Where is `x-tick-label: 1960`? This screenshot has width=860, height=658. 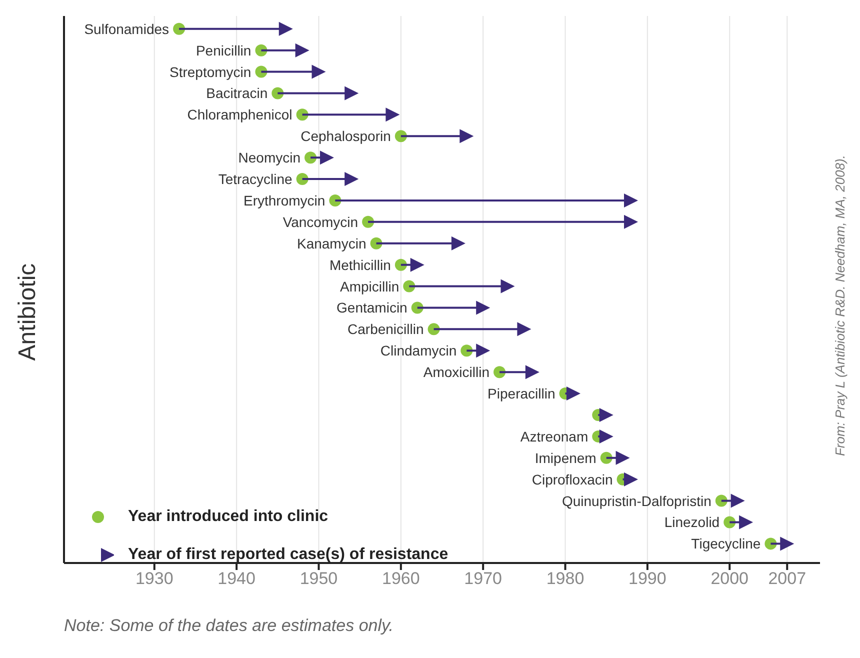
x-tick-label: 1960 is located at coordinates (401, 578).